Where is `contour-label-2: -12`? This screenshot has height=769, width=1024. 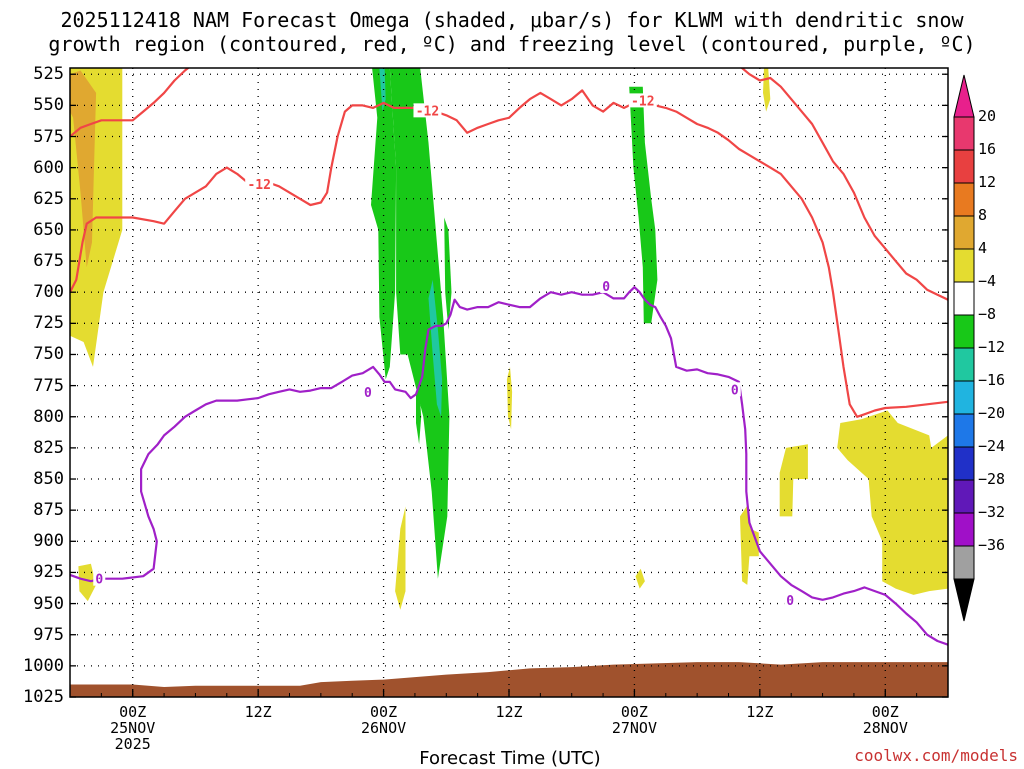
contour-label-2: -12 is located at coordinates (642, 101).